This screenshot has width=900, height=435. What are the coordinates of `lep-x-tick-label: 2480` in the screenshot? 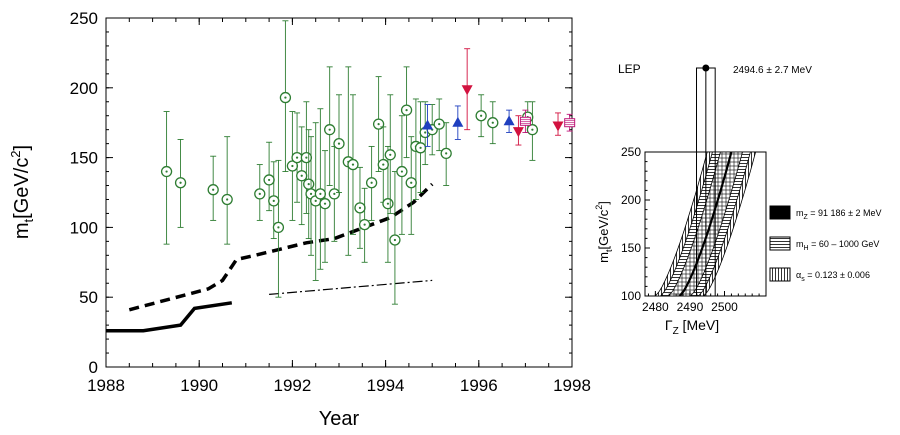 It's located at (655, 307).